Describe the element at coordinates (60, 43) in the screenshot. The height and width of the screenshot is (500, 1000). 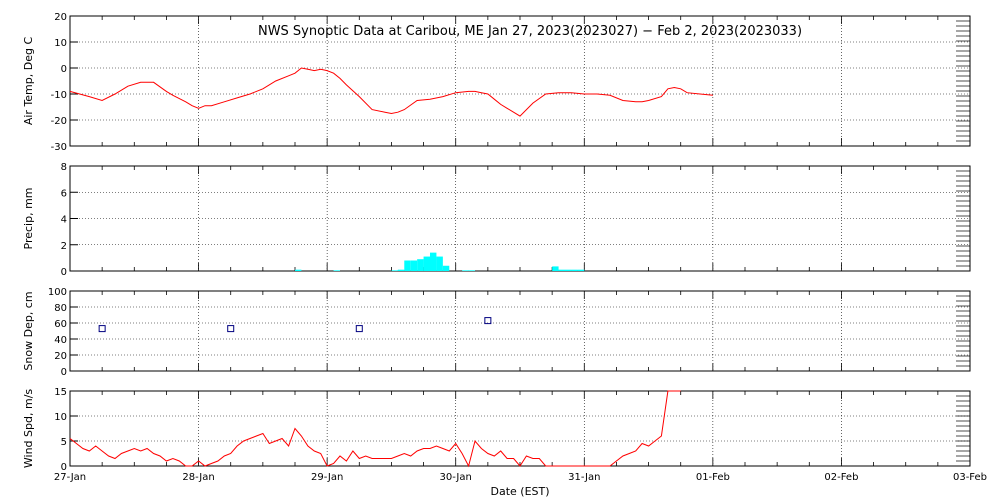
I see `temp-ytick-label: 10` at that location.